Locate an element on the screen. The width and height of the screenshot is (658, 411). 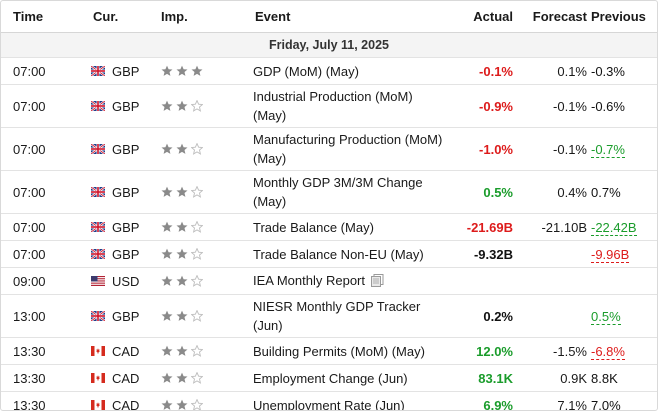
currency-wrap: CAD is located at coordinates (119, 378).